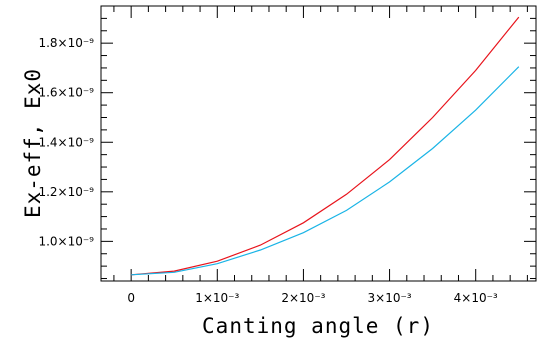 This screenshot has width=542, height=343. What do you see at coordinates (66, 241) in the screenshot?
I see `y-tick-label: 1.0×10⁻⁹` at bounding box center [66, 241].